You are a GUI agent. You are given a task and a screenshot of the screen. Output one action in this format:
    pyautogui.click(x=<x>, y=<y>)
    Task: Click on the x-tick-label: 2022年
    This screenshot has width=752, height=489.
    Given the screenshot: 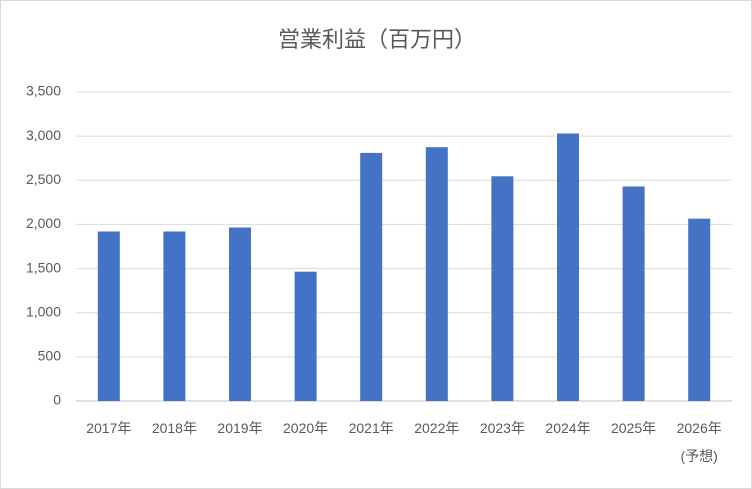 What is the action you would take?
    pyautogui.click(x=437, y=428)
    